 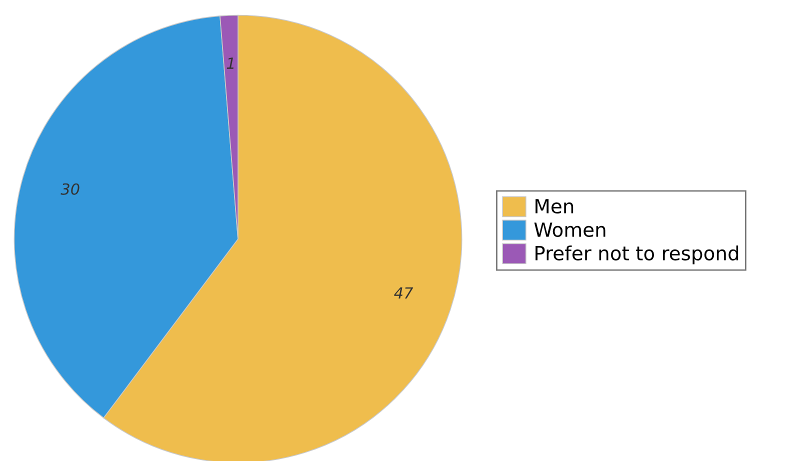 What do you see at coordinates (570, 230) in the screenshot?
I see `legend-label: Women` at bounding box center [570, 230].